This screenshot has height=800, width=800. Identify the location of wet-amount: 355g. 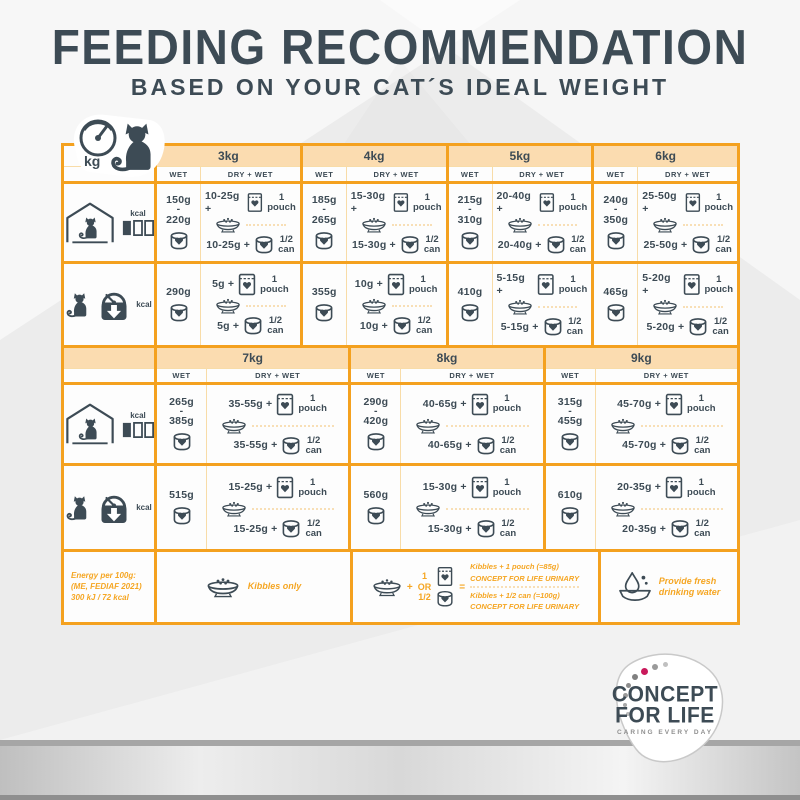
(324, 291).